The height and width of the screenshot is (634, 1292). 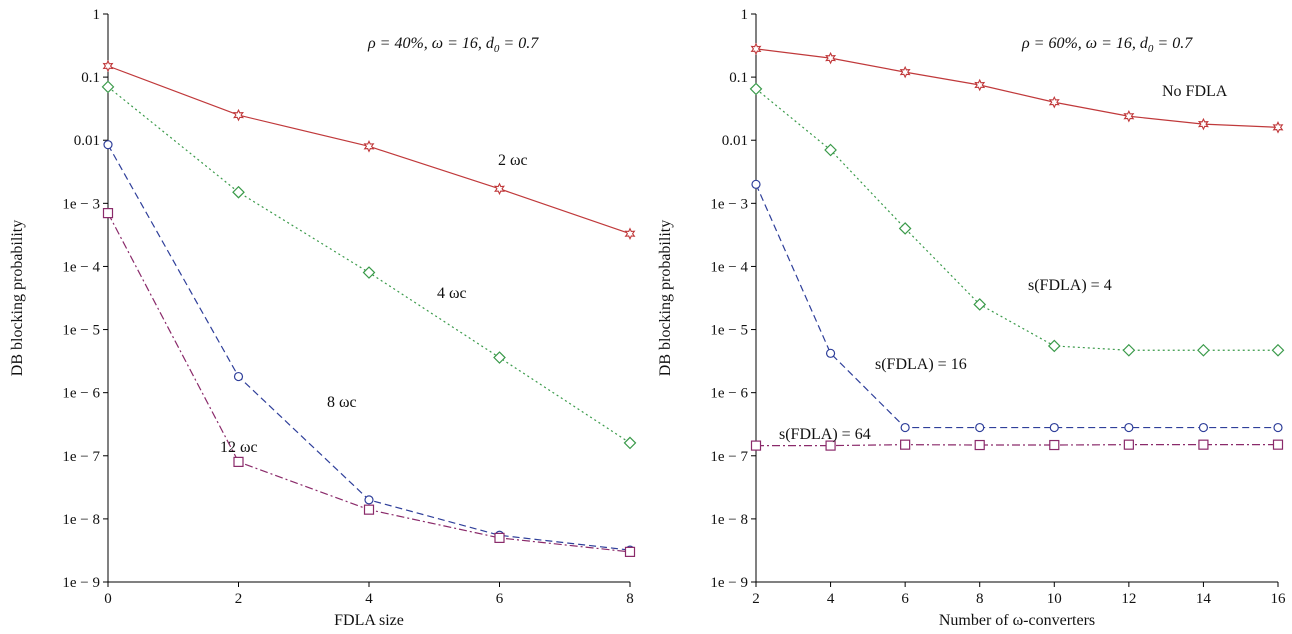 I want to click on x-tick-label: 6, so click(x=500, y=599).